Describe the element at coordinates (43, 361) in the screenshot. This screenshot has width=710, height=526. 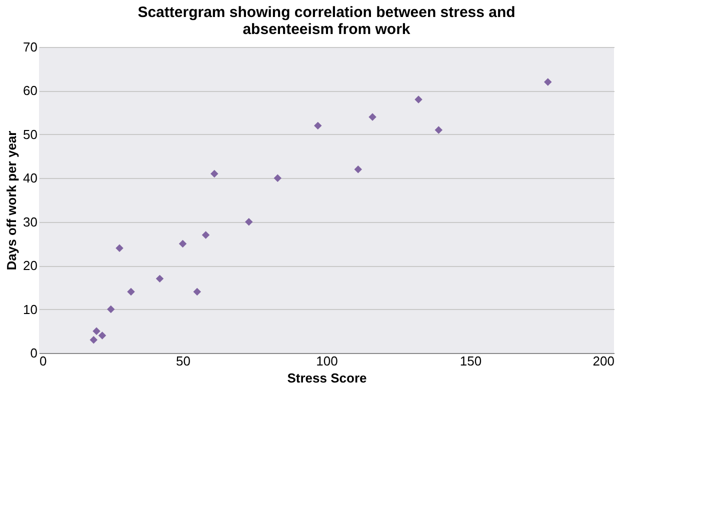
I see `x-tick-label: 0` at that location.